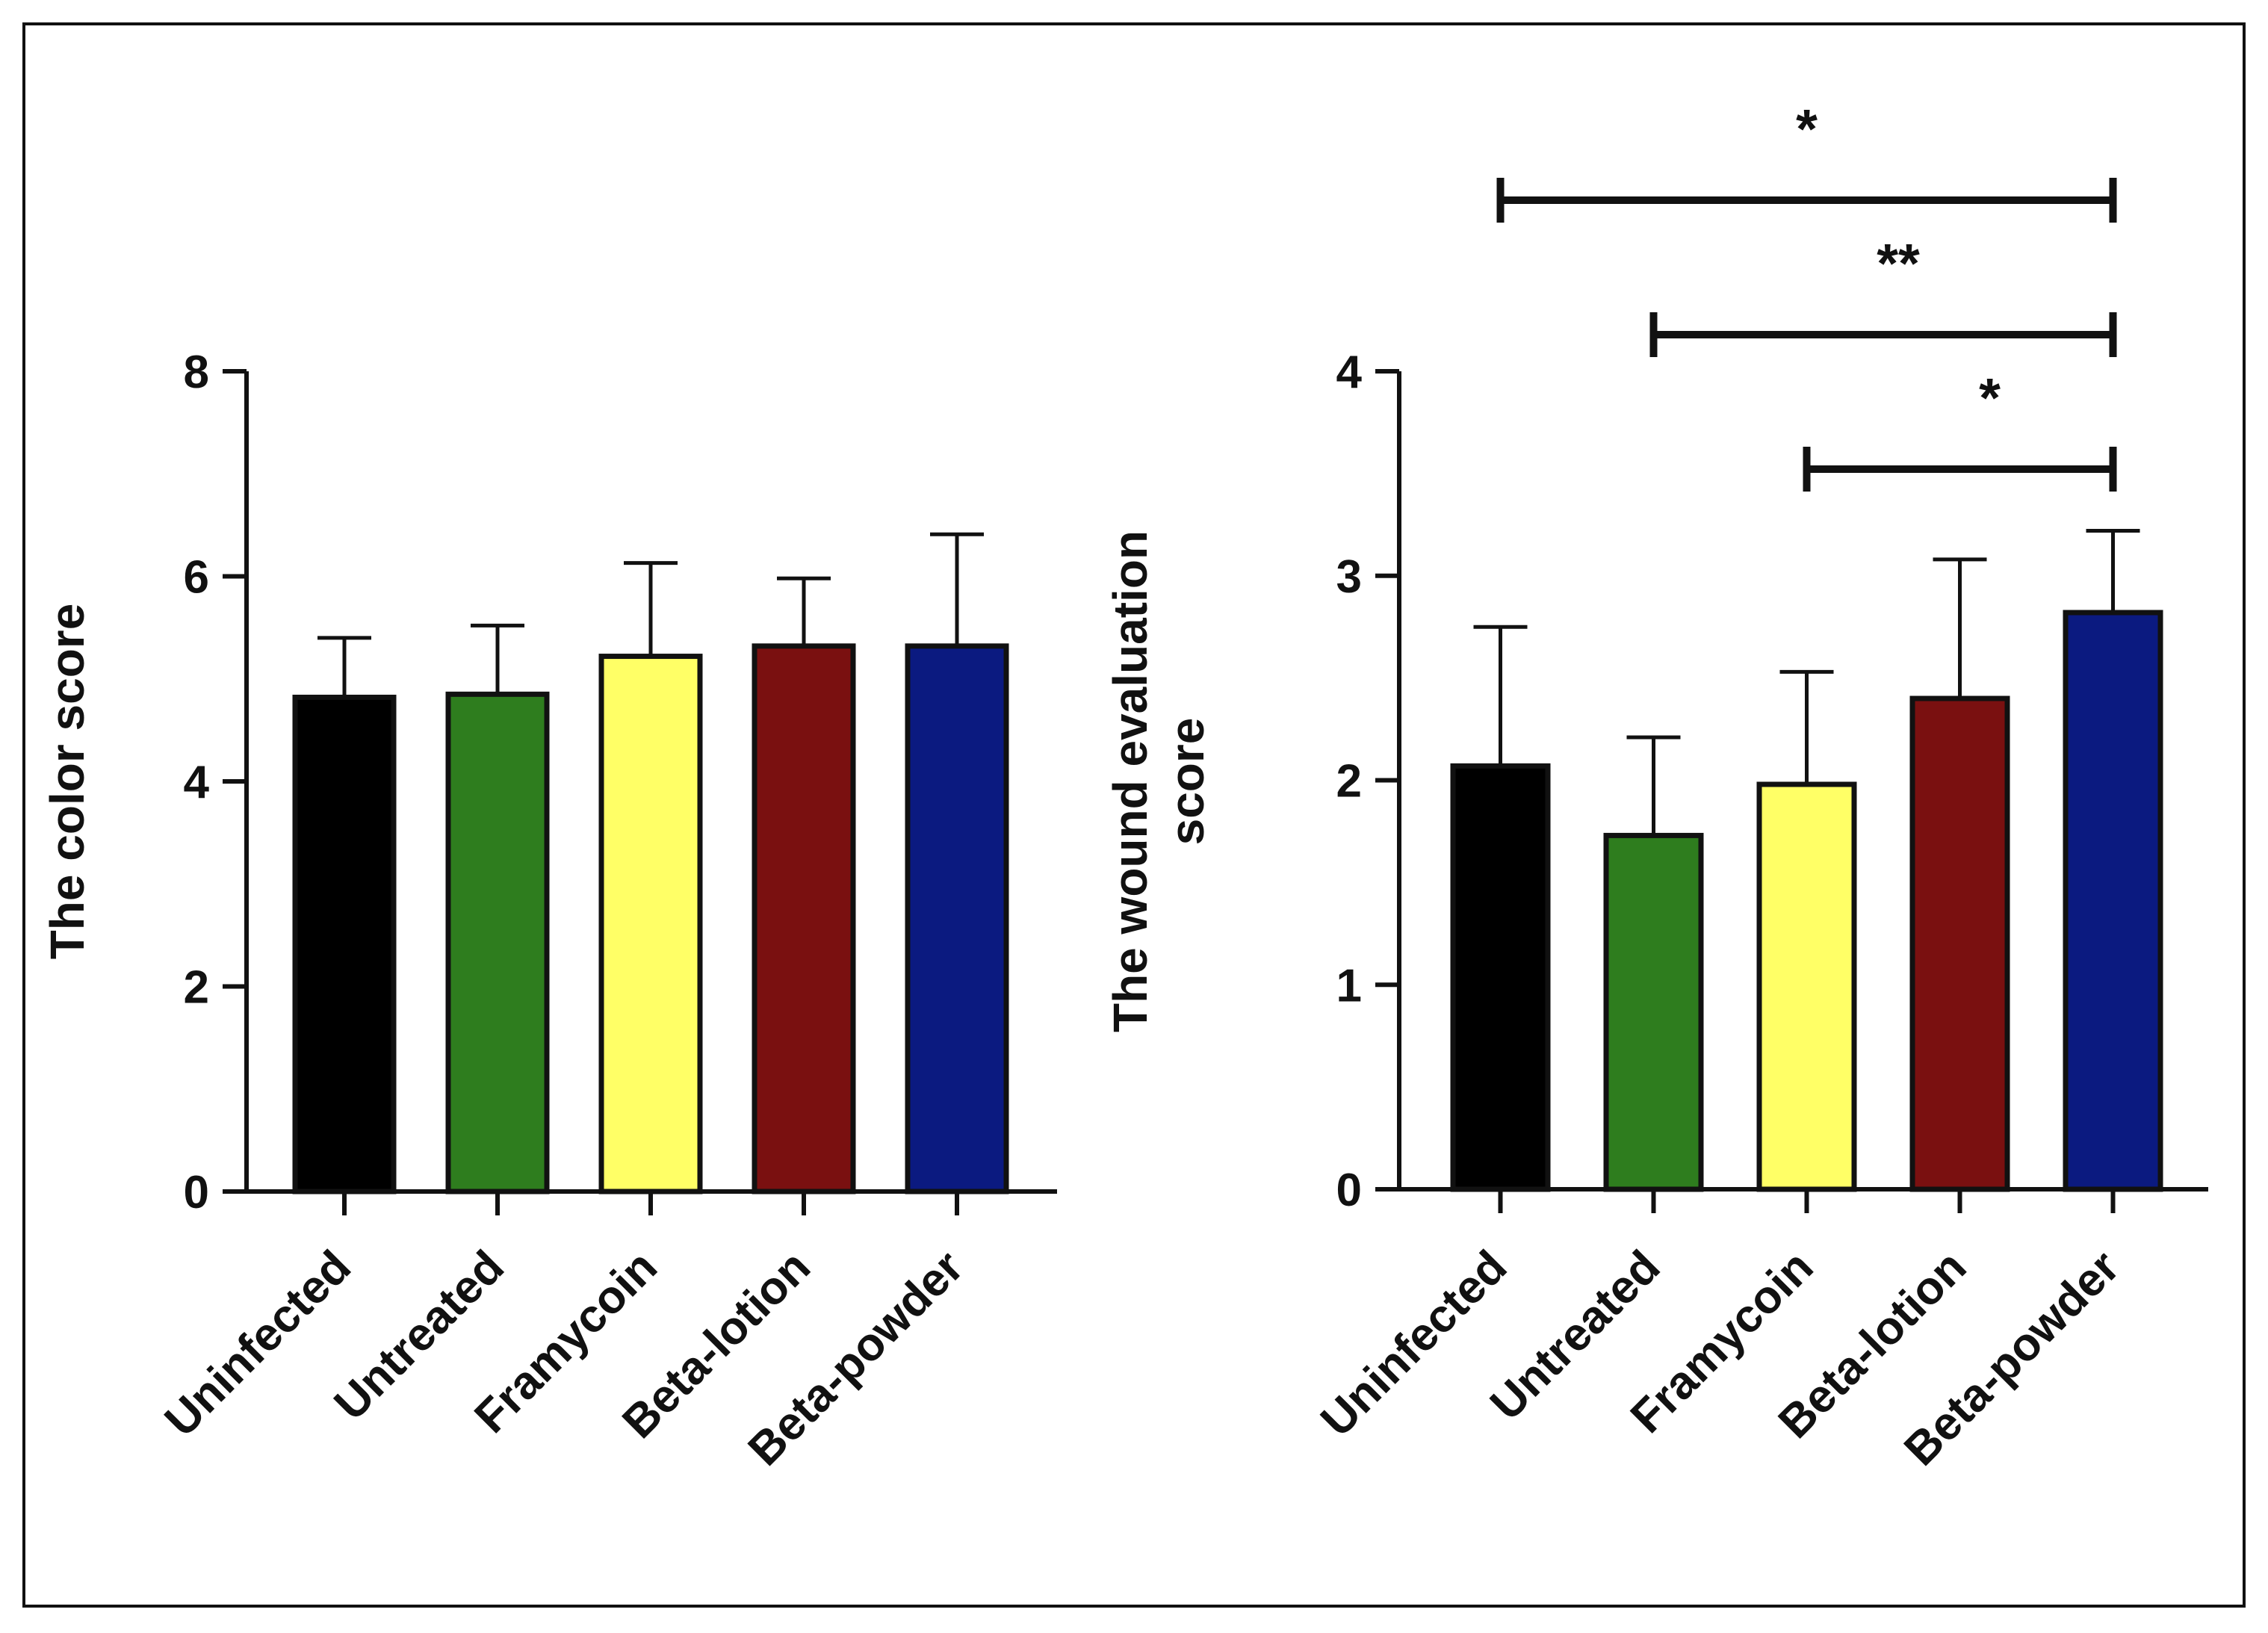  Describe the element at coordinates (1349, 577) in the screenshot. I see `y-tick-label: 3` at that location.